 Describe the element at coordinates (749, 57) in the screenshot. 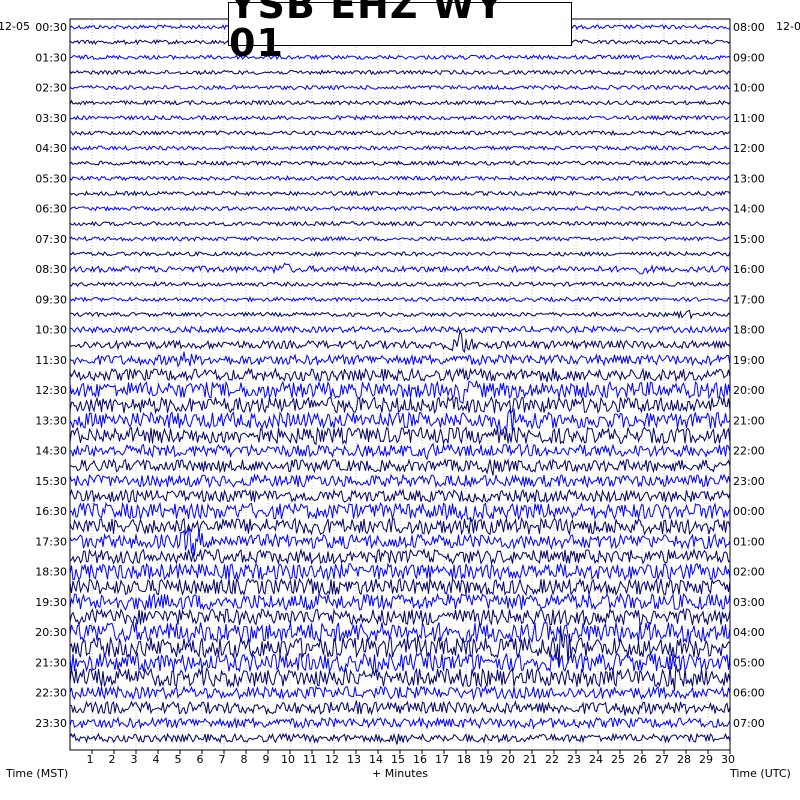

I see `right-time-label: 09:00` at that location.